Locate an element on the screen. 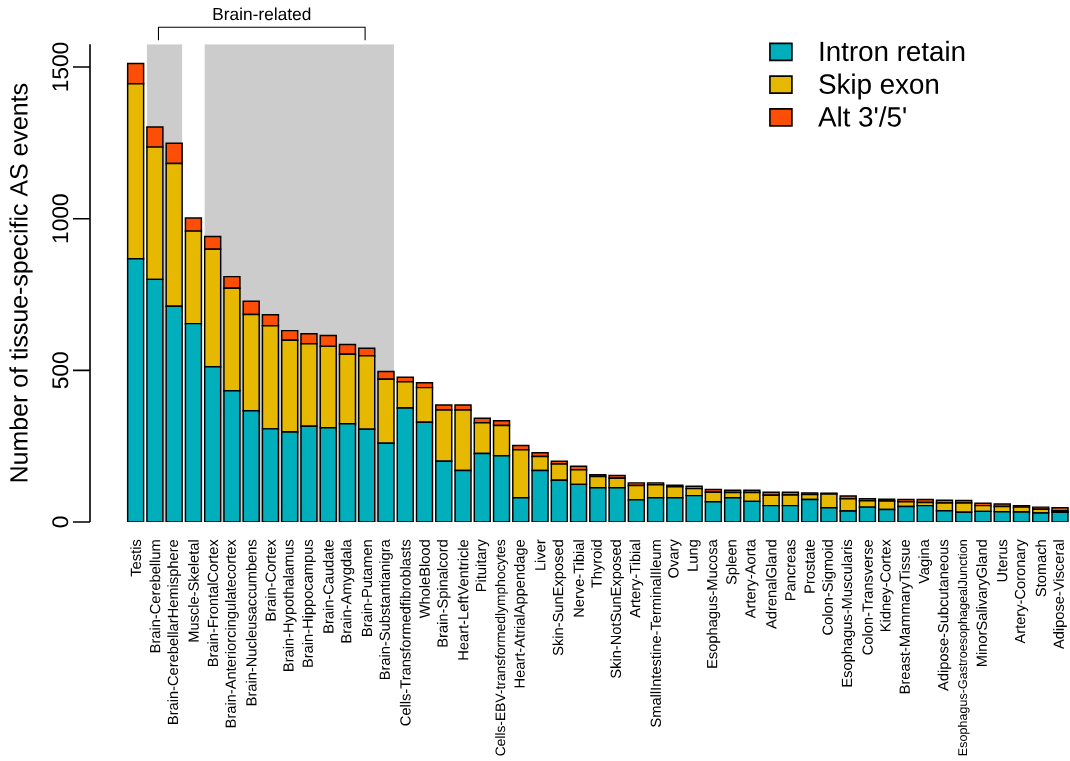 The image size is (1070, 761). x-tick-label: Colon-Sigmoid is located at coordinates (829, 587).